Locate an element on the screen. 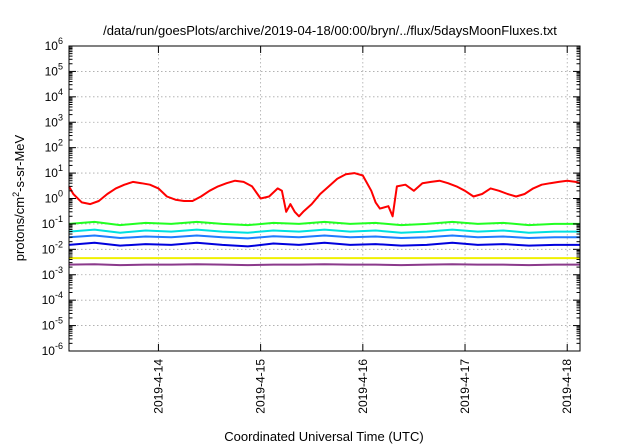 Image resolution: width=640 pixels, height=448 pixels. x-tick-label: 2019-4-14 is located at coordinates (158, 386).